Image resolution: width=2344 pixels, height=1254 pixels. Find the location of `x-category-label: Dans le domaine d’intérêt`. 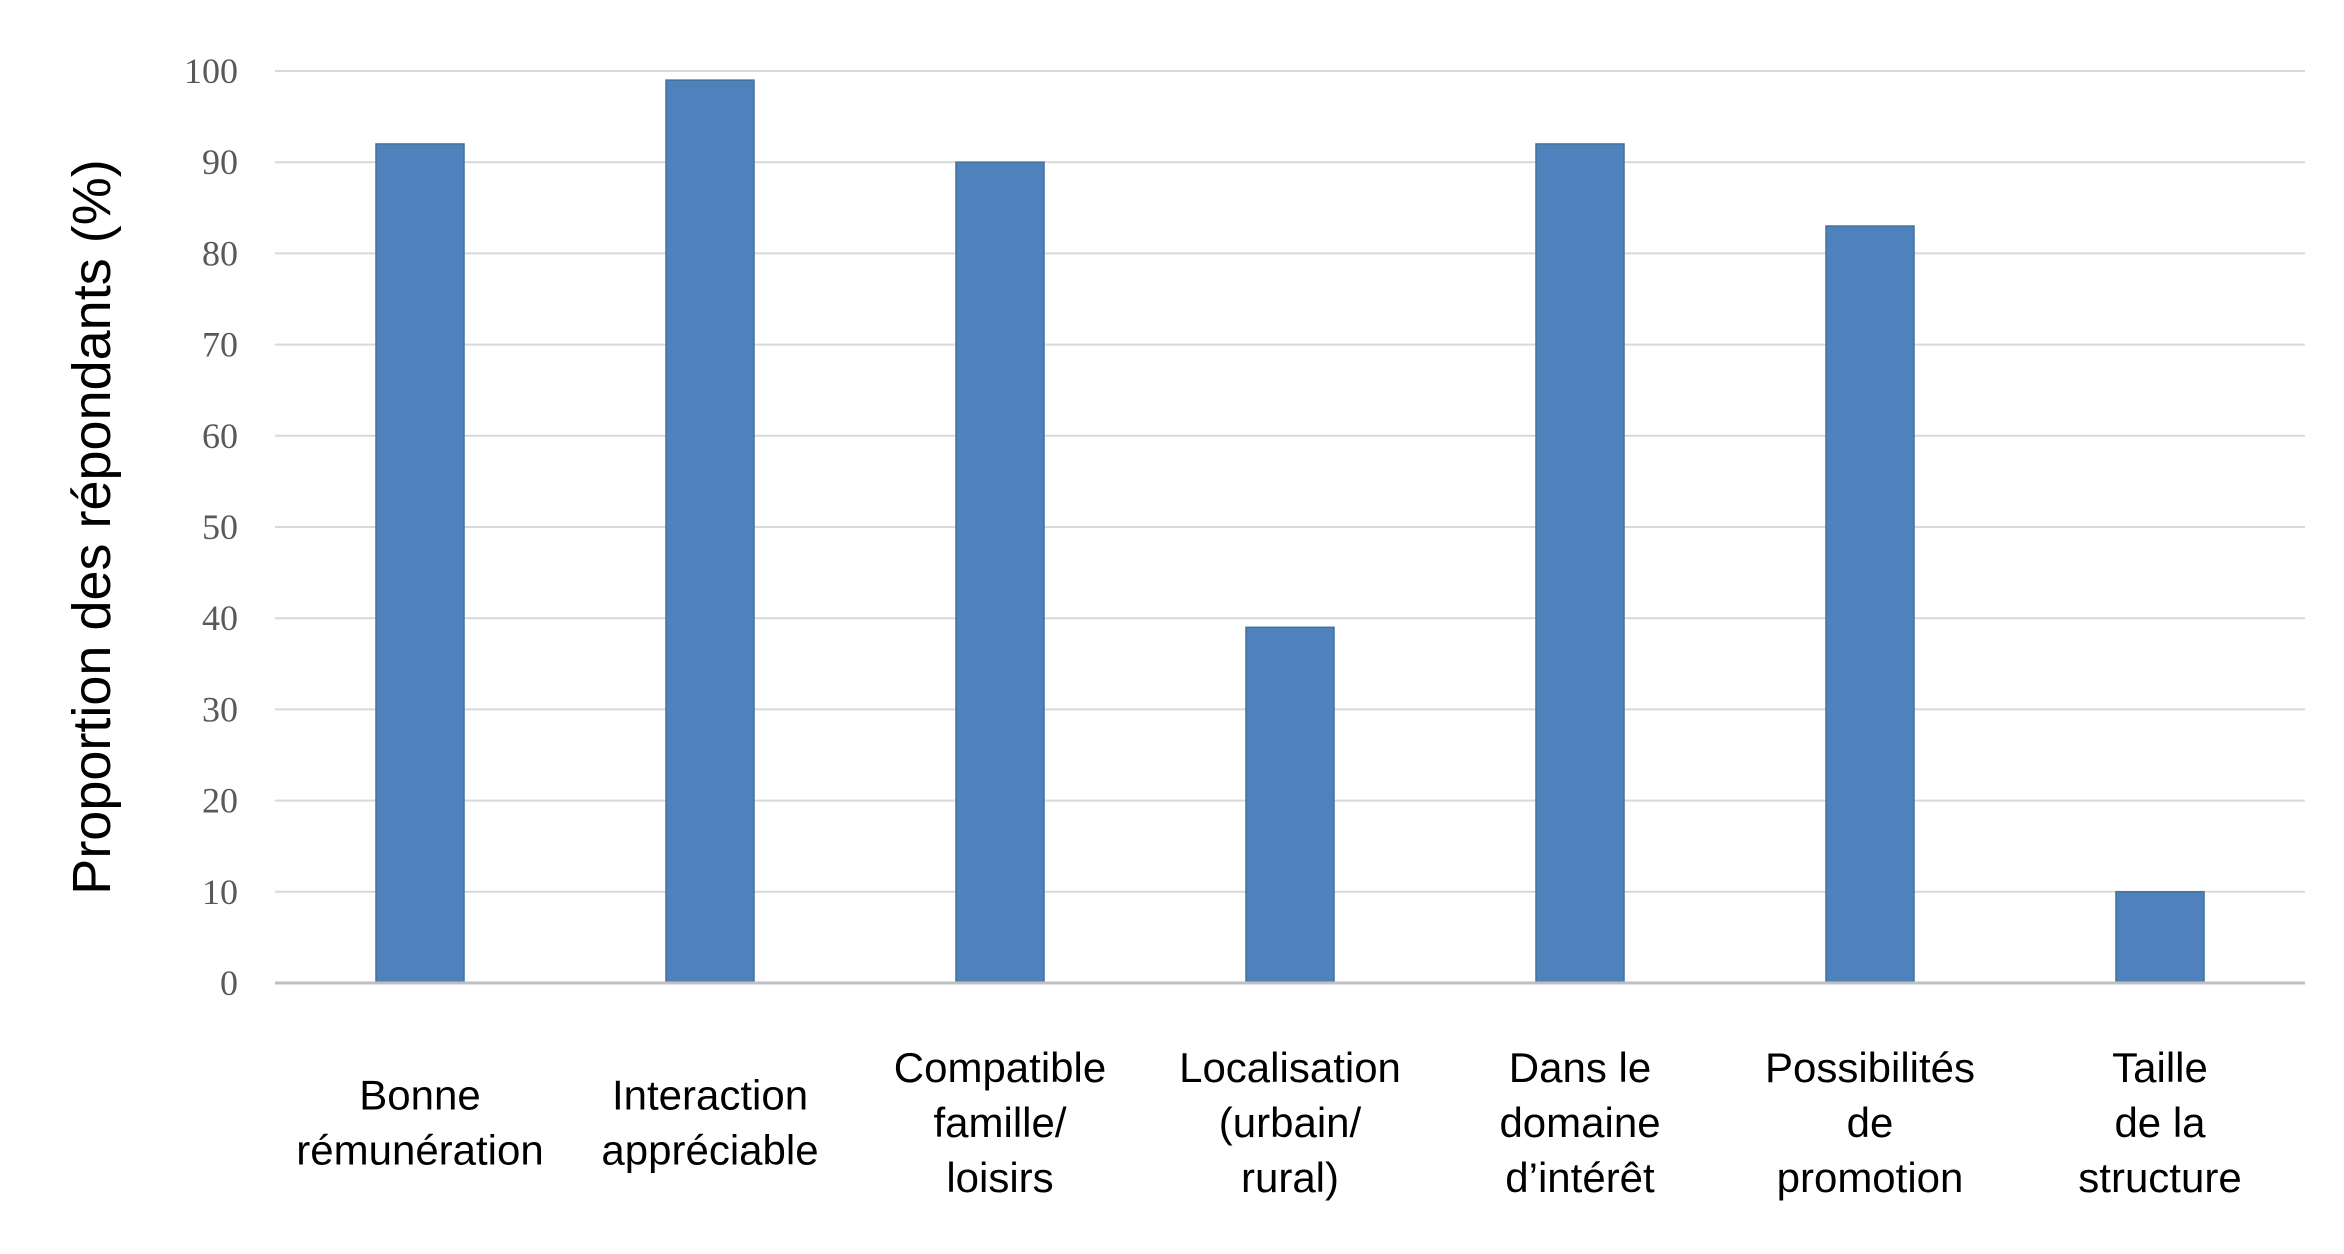

x-category-label: Dans le domaine d’intérêt is located at coordinates (1579, 1122).